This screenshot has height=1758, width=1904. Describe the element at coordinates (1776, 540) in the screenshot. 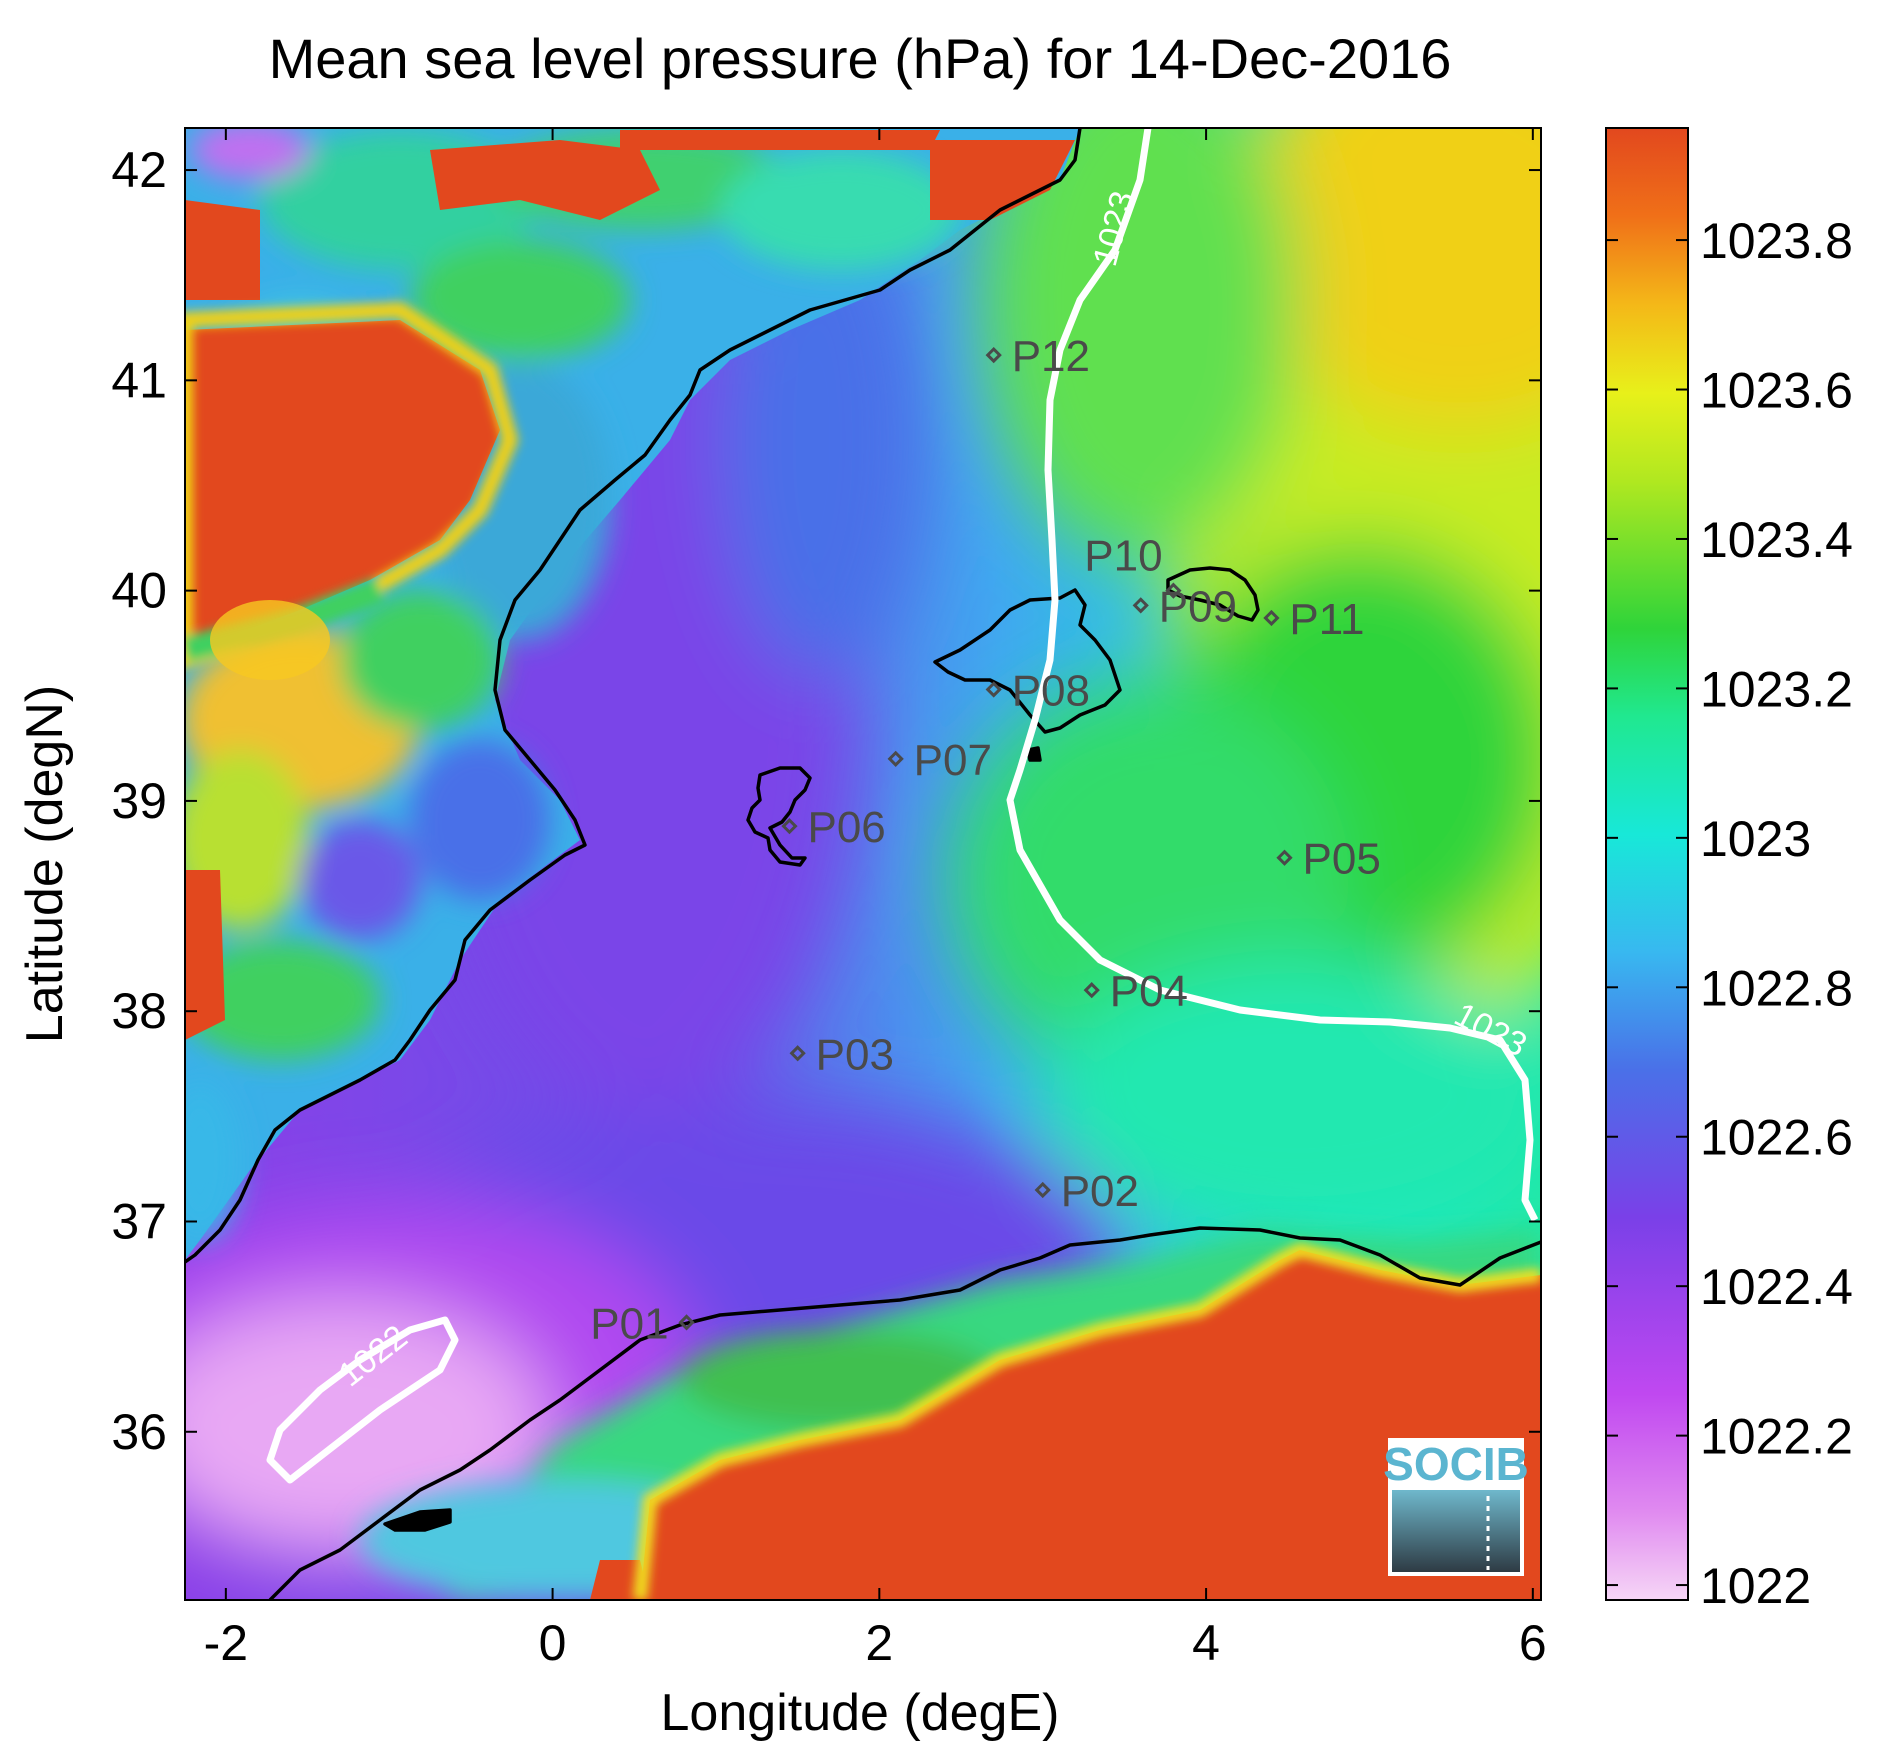

I see `colorbar-tick-label: 1023.4` at that location.